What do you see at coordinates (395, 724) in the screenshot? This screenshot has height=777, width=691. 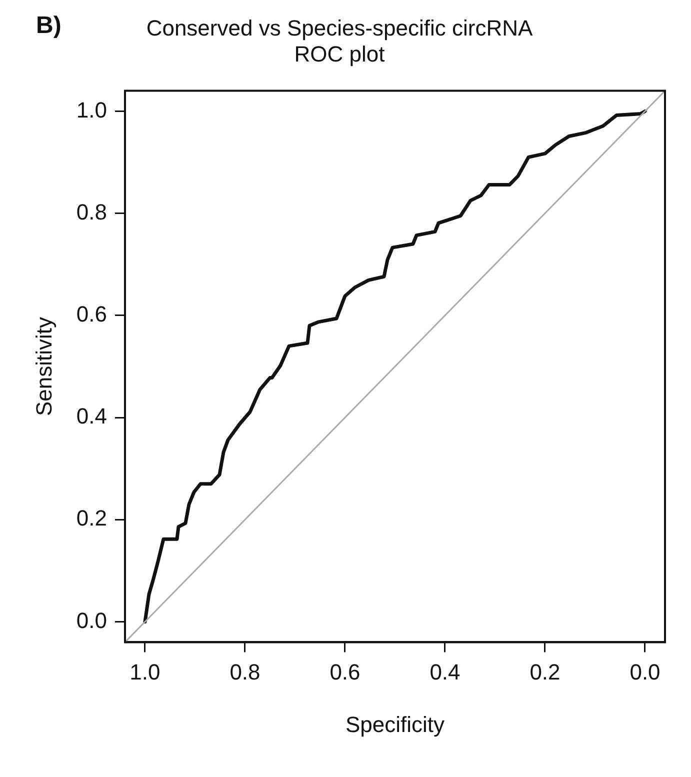 I see `x-axis-title: Specificity` at bounding box center [395, 724].